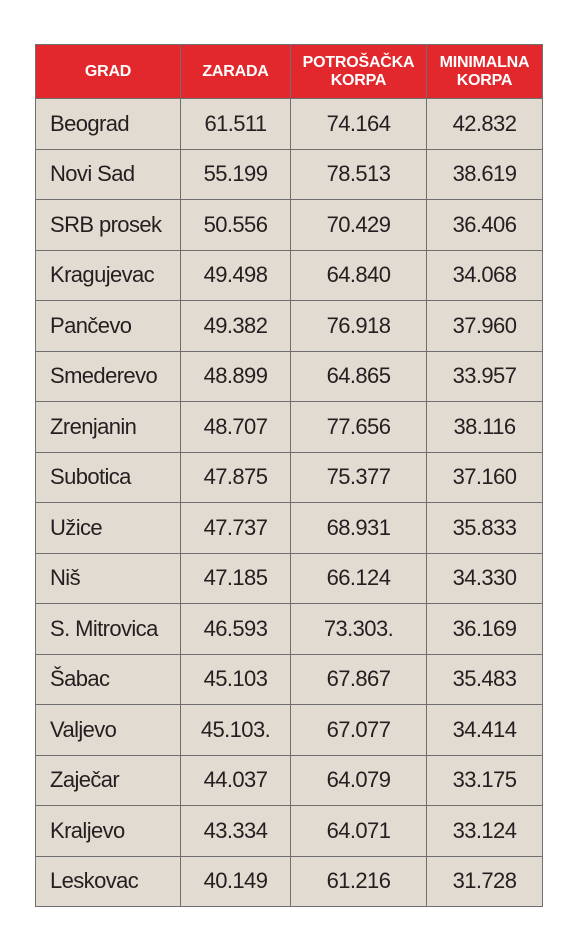 The image size is (578, 952). What do you see at coordinates (108, 679) in the screenshot?
I see `cell-city: Šabac` at bounding box center [108, 679].